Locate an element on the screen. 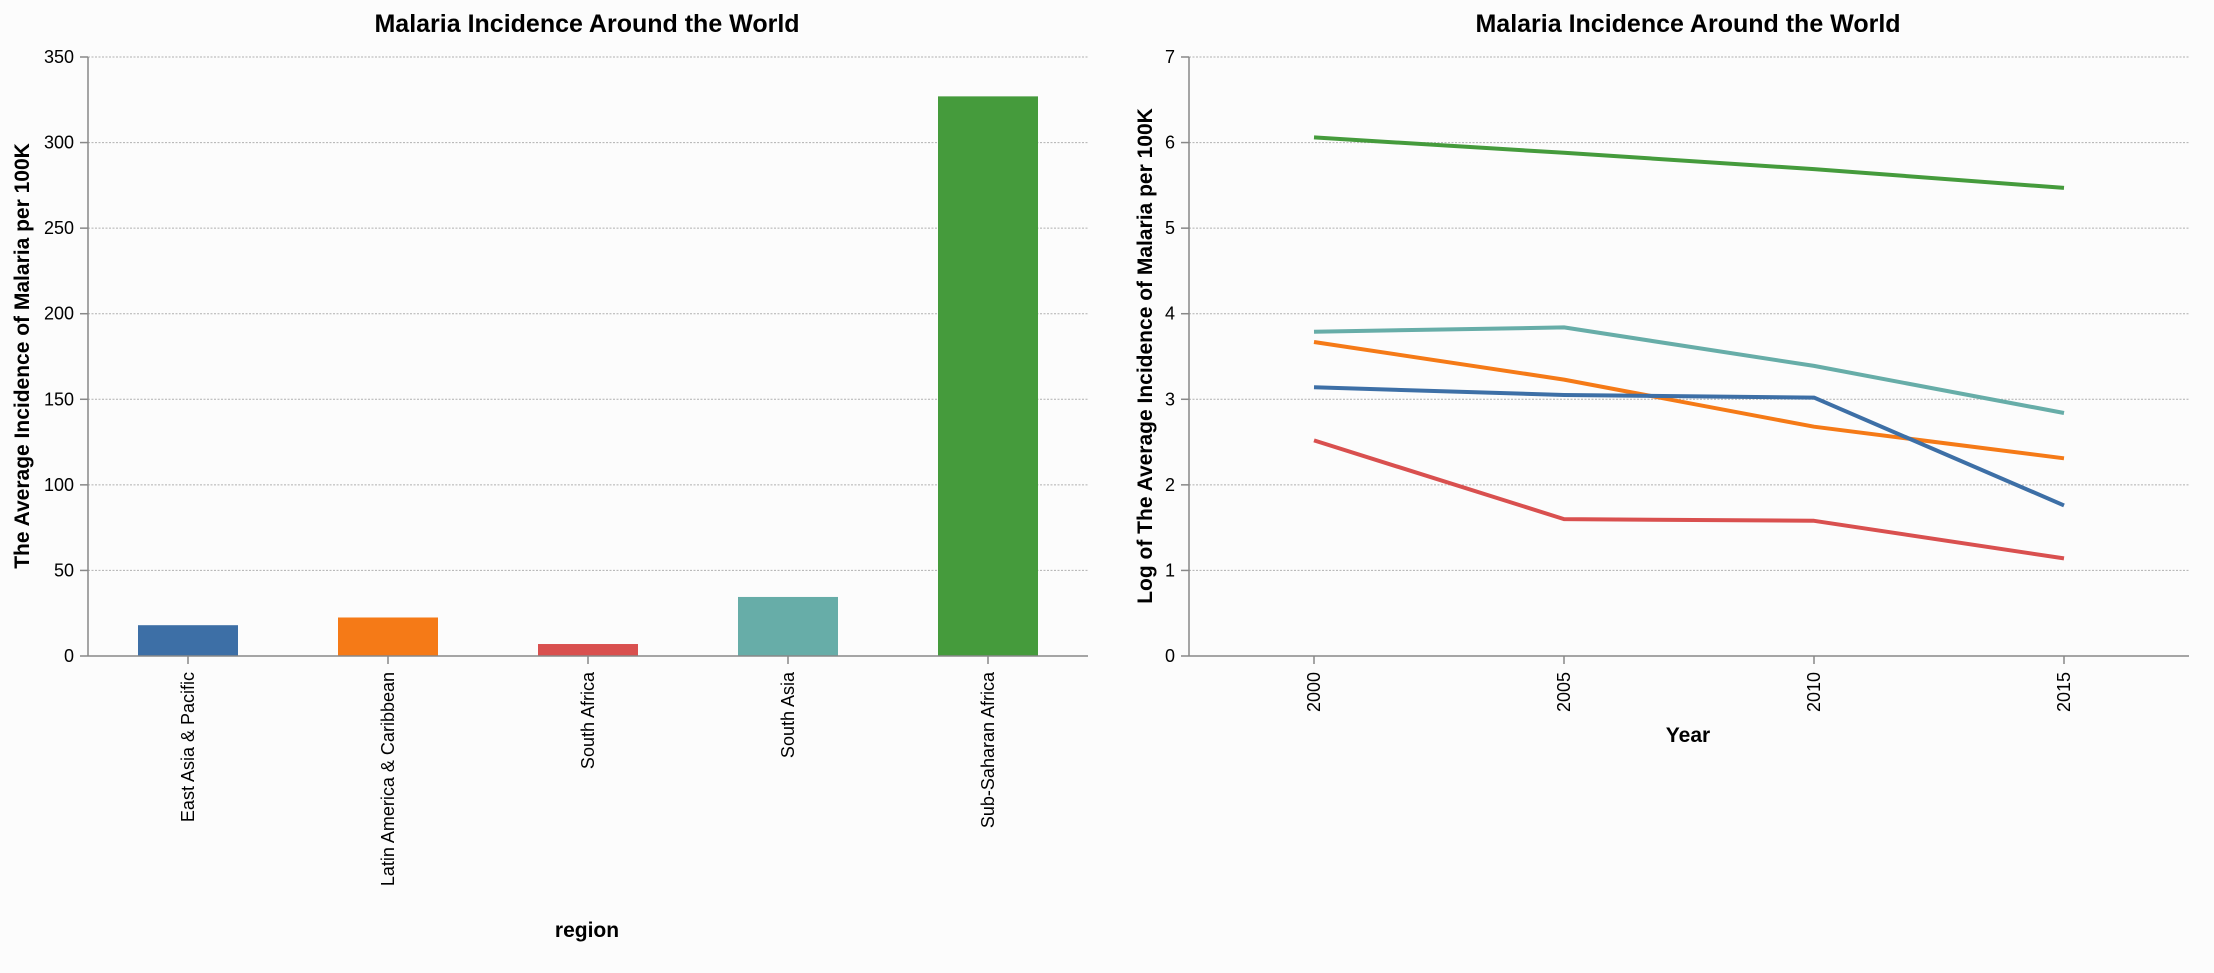 The height and width of the screenshot is (973, 2214). bar-x-tick-label: Latin America & Caribbean is located at coordinates (388, 779).